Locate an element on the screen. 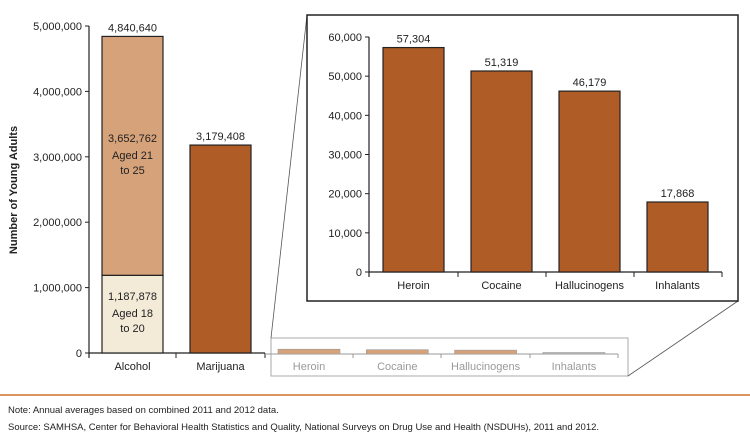  inset-y-tick-label: 10,000 is located at coordinates (345, 234).